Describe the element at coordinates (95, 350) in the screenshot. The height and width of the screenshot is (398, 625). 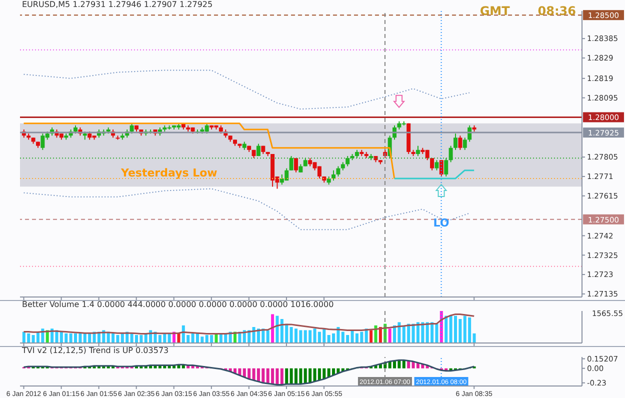
I see `chart-title: TVI v2 (12,12,5) Trend is UP 0.03573` at that location.